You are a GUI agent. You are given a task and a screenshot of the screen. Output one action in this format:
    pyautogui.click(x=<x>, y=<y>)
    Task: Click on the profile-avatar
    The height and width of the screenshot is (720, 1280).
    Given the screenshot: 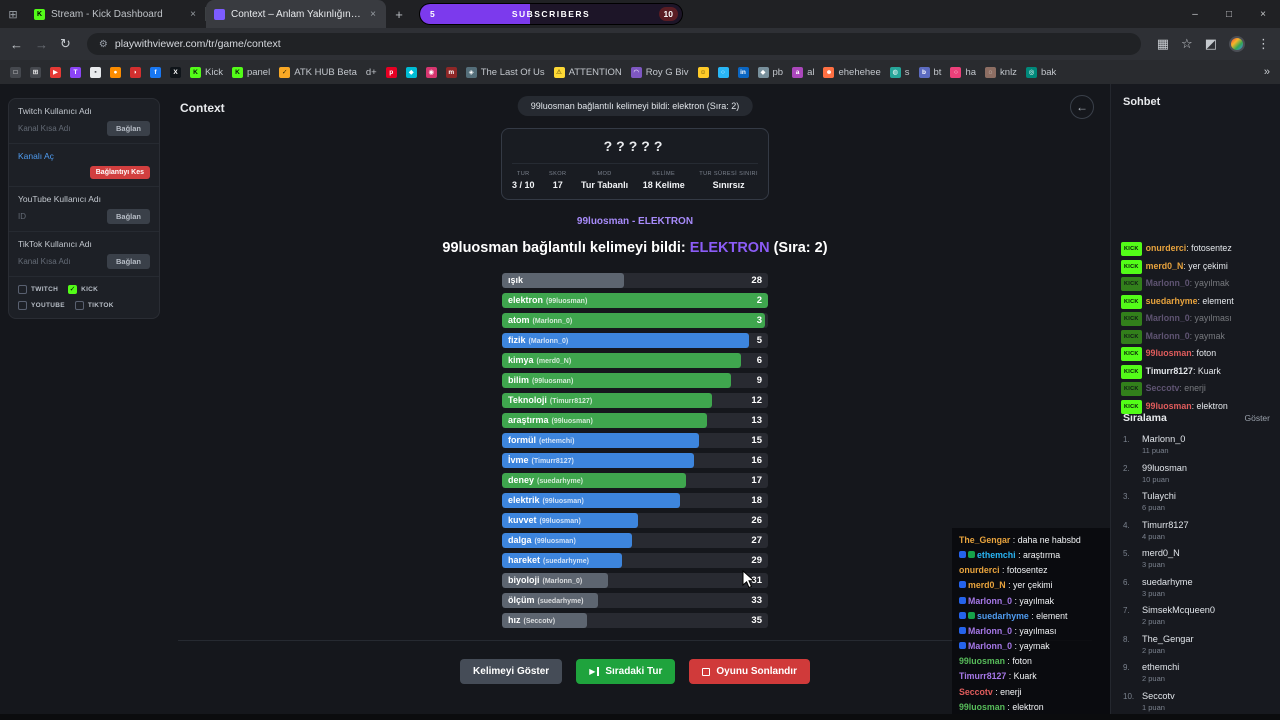 What is the action you would take?
    pyautogui.click(x=1237, y=44)
    